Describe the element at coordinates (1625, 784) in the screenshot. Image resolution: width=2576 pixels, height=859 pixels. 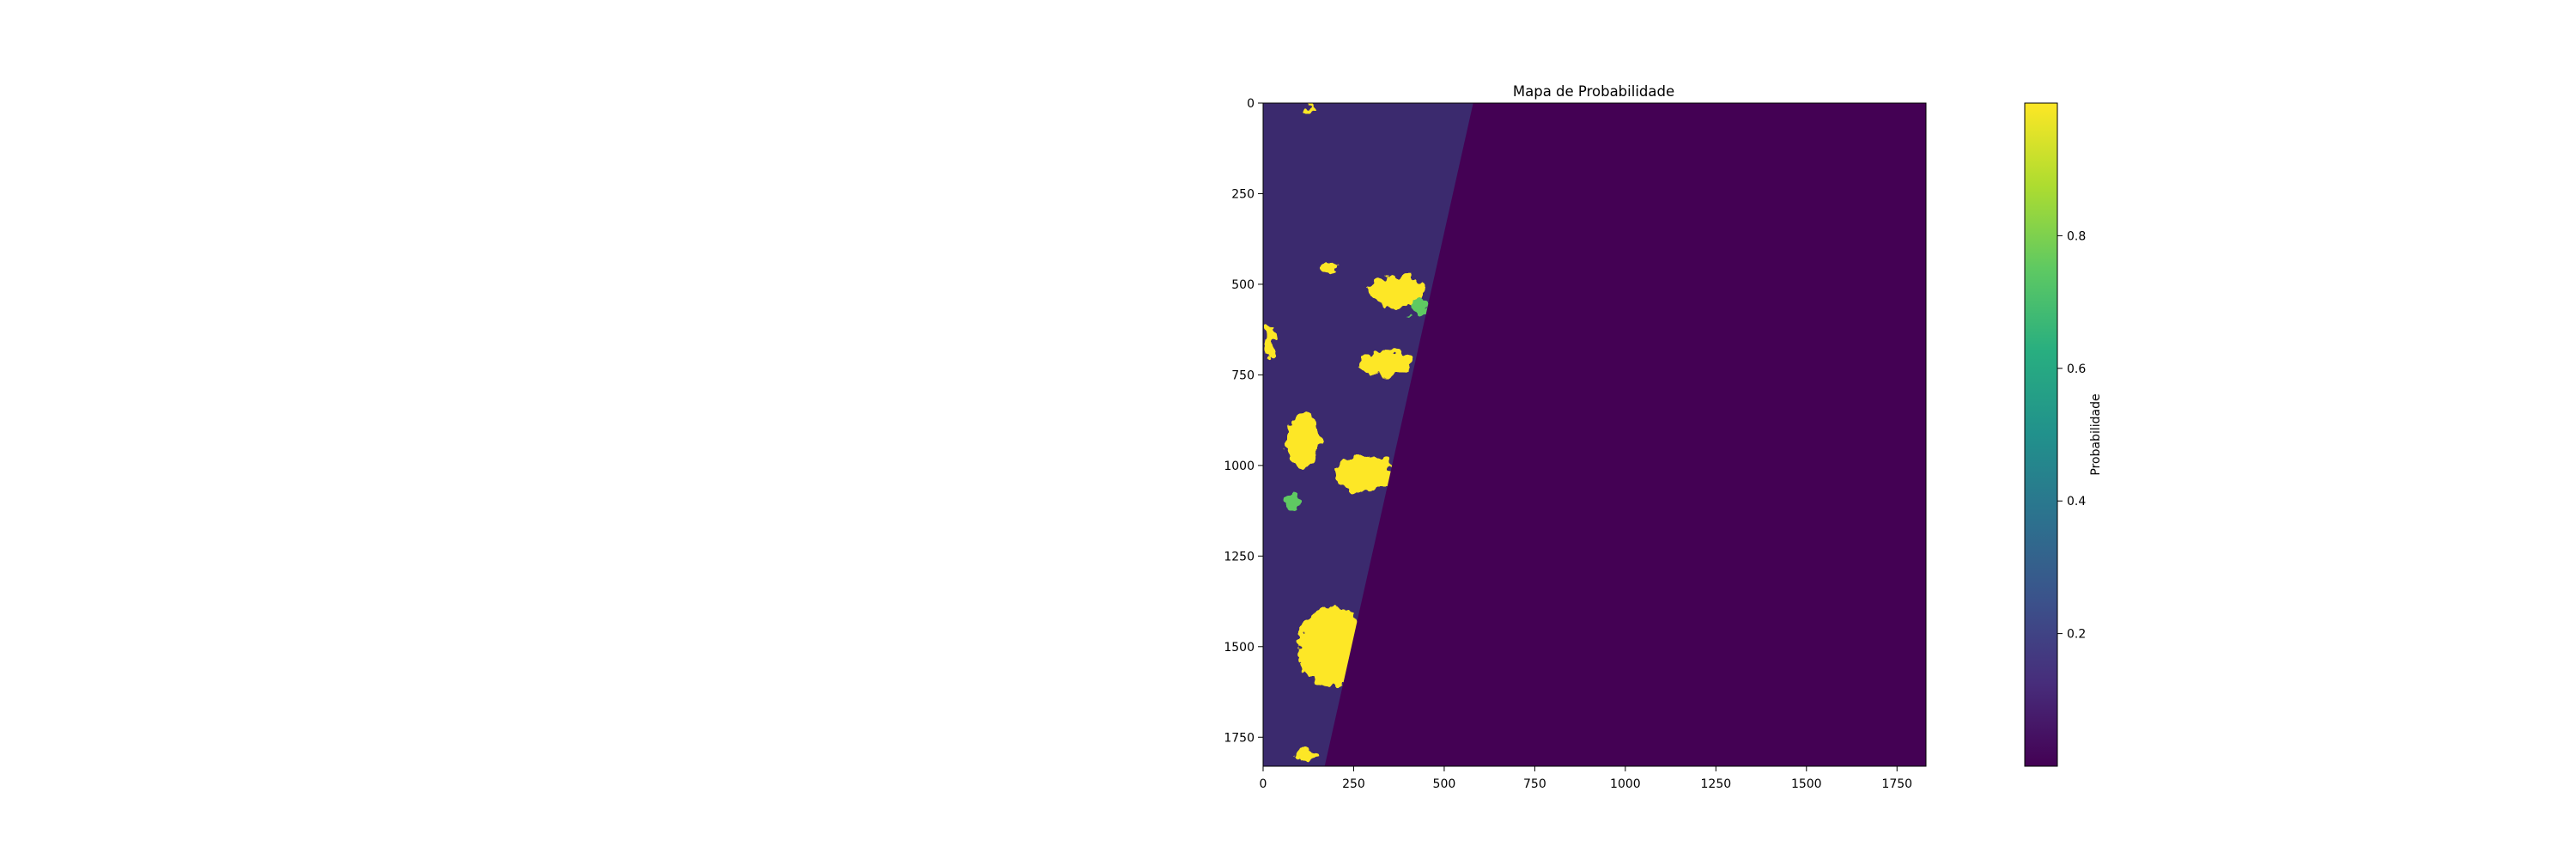
I see `x-tick-label: 1000` at that location.